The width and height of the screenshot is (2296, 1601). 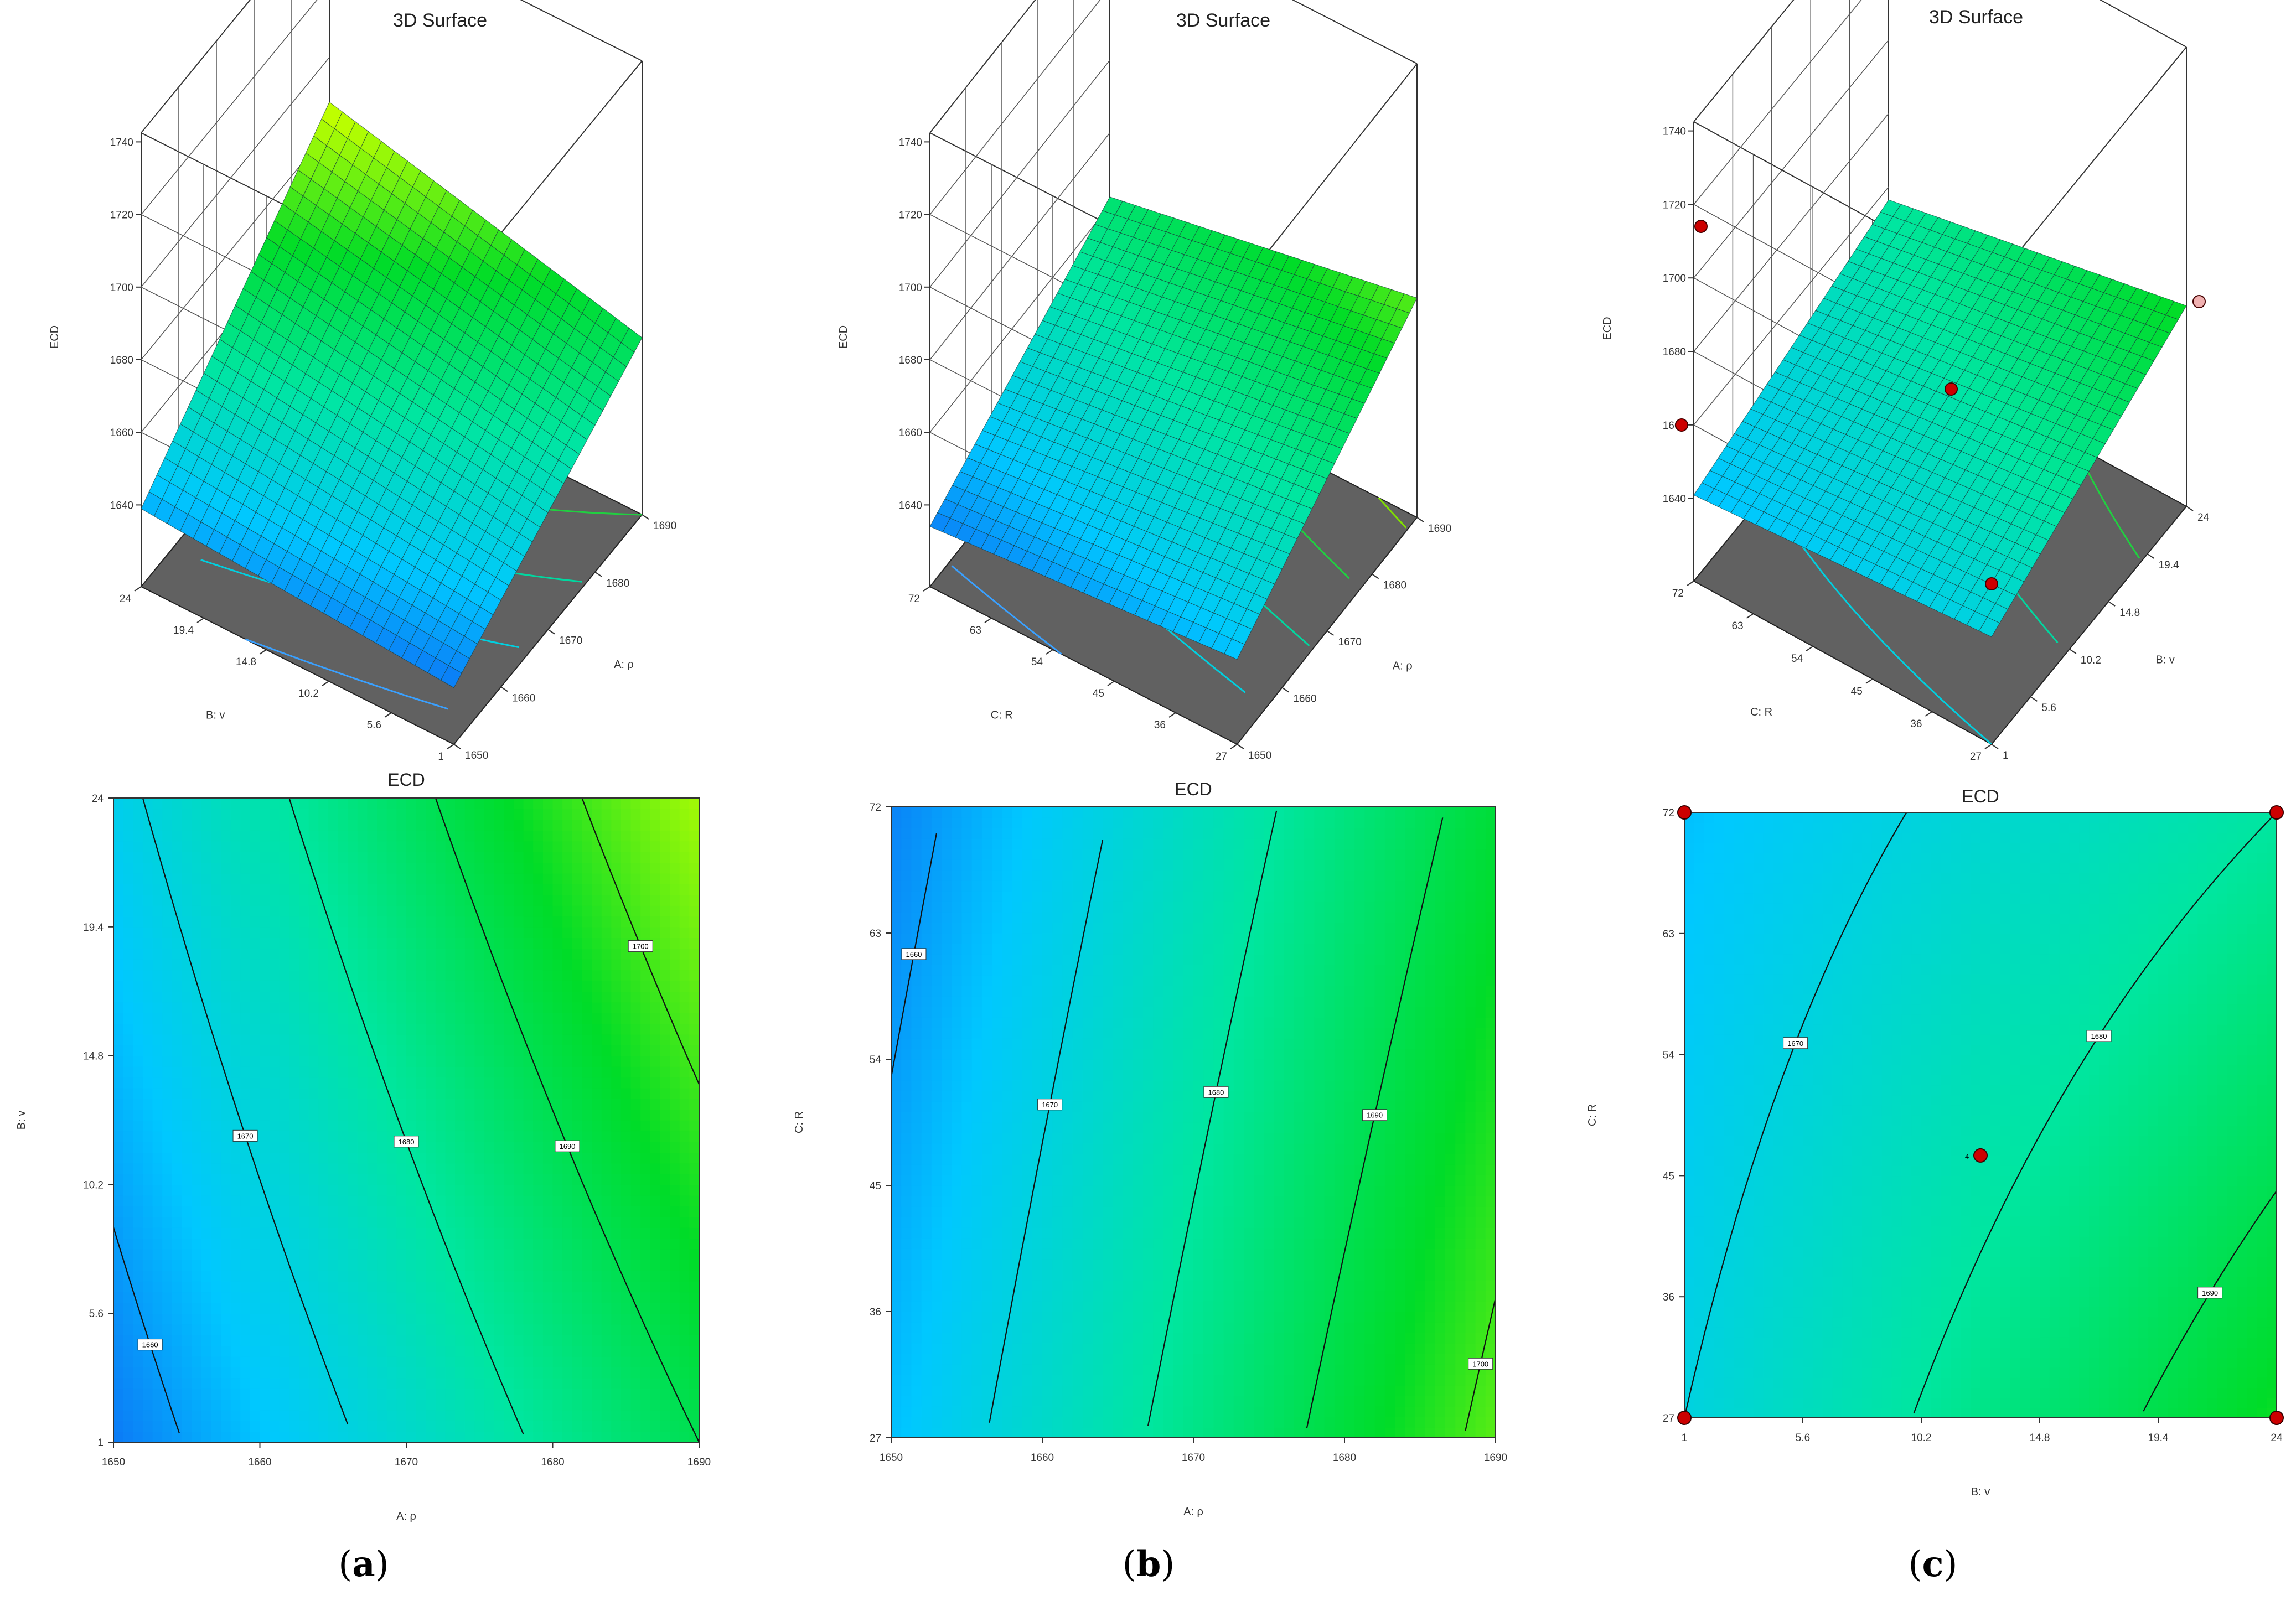 I want to click on x-tick-mark, so click(x=645, y=517).